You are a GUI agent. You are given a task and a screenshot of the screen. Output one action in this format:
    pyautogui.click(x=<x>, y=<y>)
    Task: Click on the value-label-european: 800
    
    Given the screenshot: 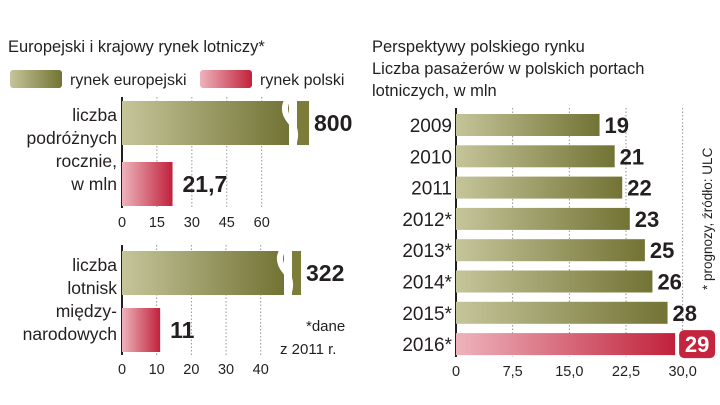 What is the action you would take?
    pyautogui.click(x=333, y=123)
    